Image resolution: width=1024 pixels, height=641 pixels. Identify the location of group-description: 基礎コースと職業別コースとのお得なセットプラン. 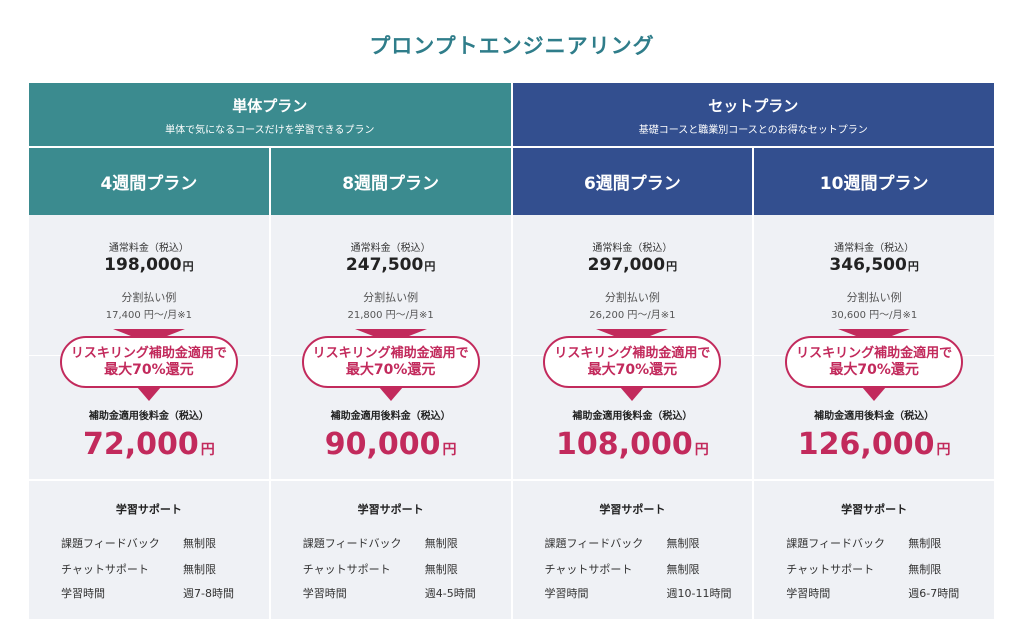
(753, 130).